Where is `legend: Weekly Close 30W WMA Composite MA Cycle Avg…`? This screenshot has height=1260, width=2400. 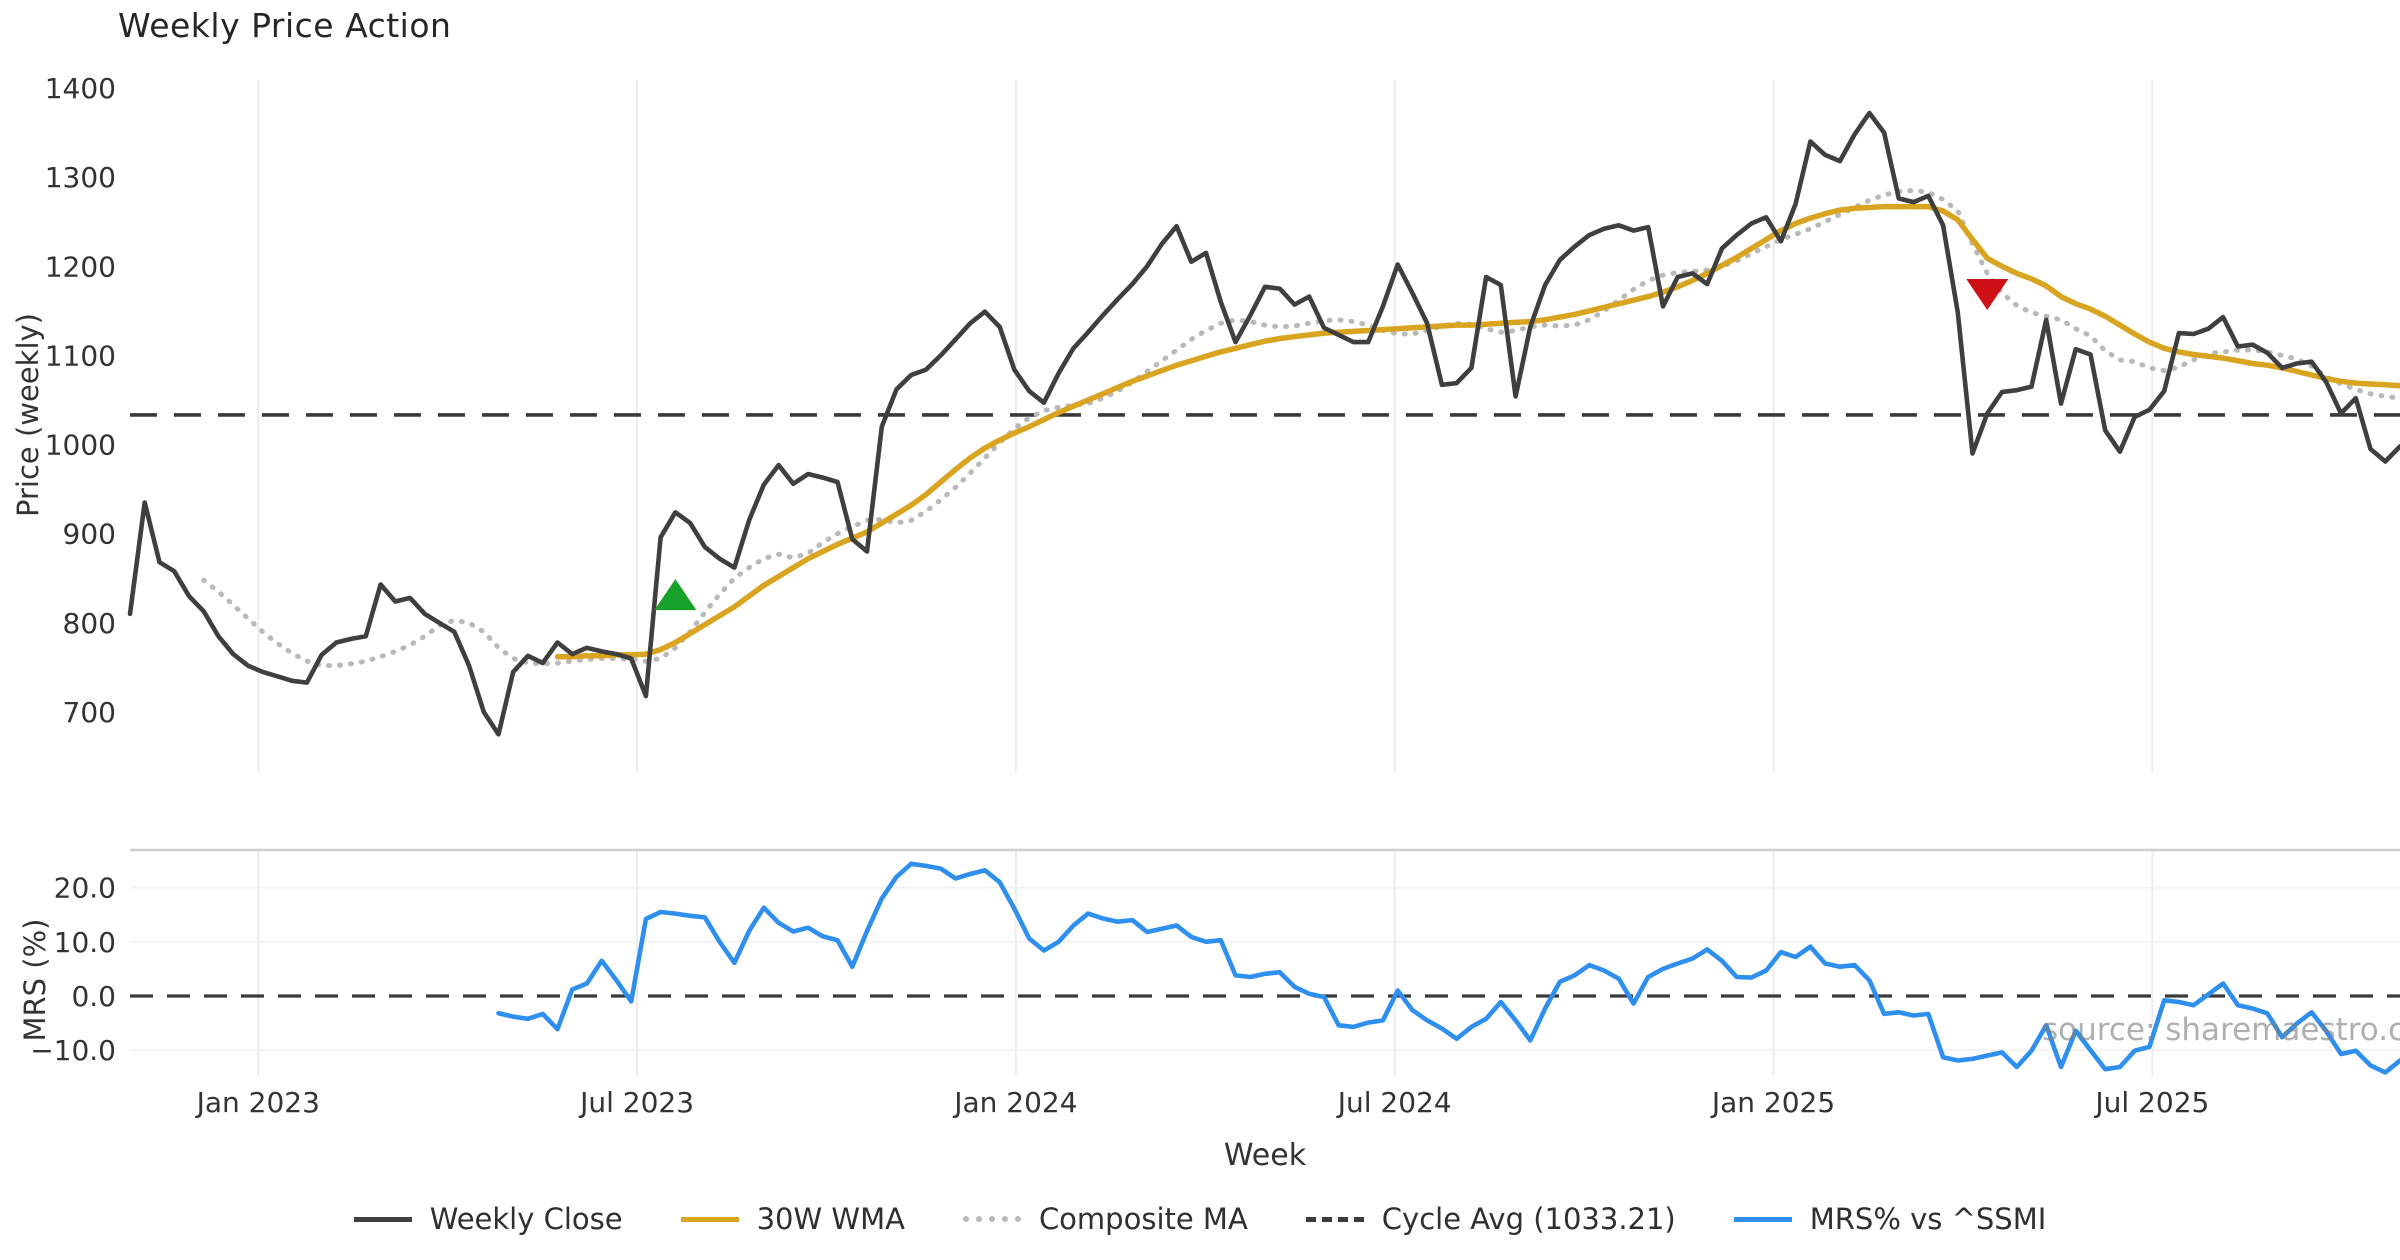
legend: Weekly Close 30W WMA Composite MA Cycle Avg… is located at coordinates (1200, 1219).